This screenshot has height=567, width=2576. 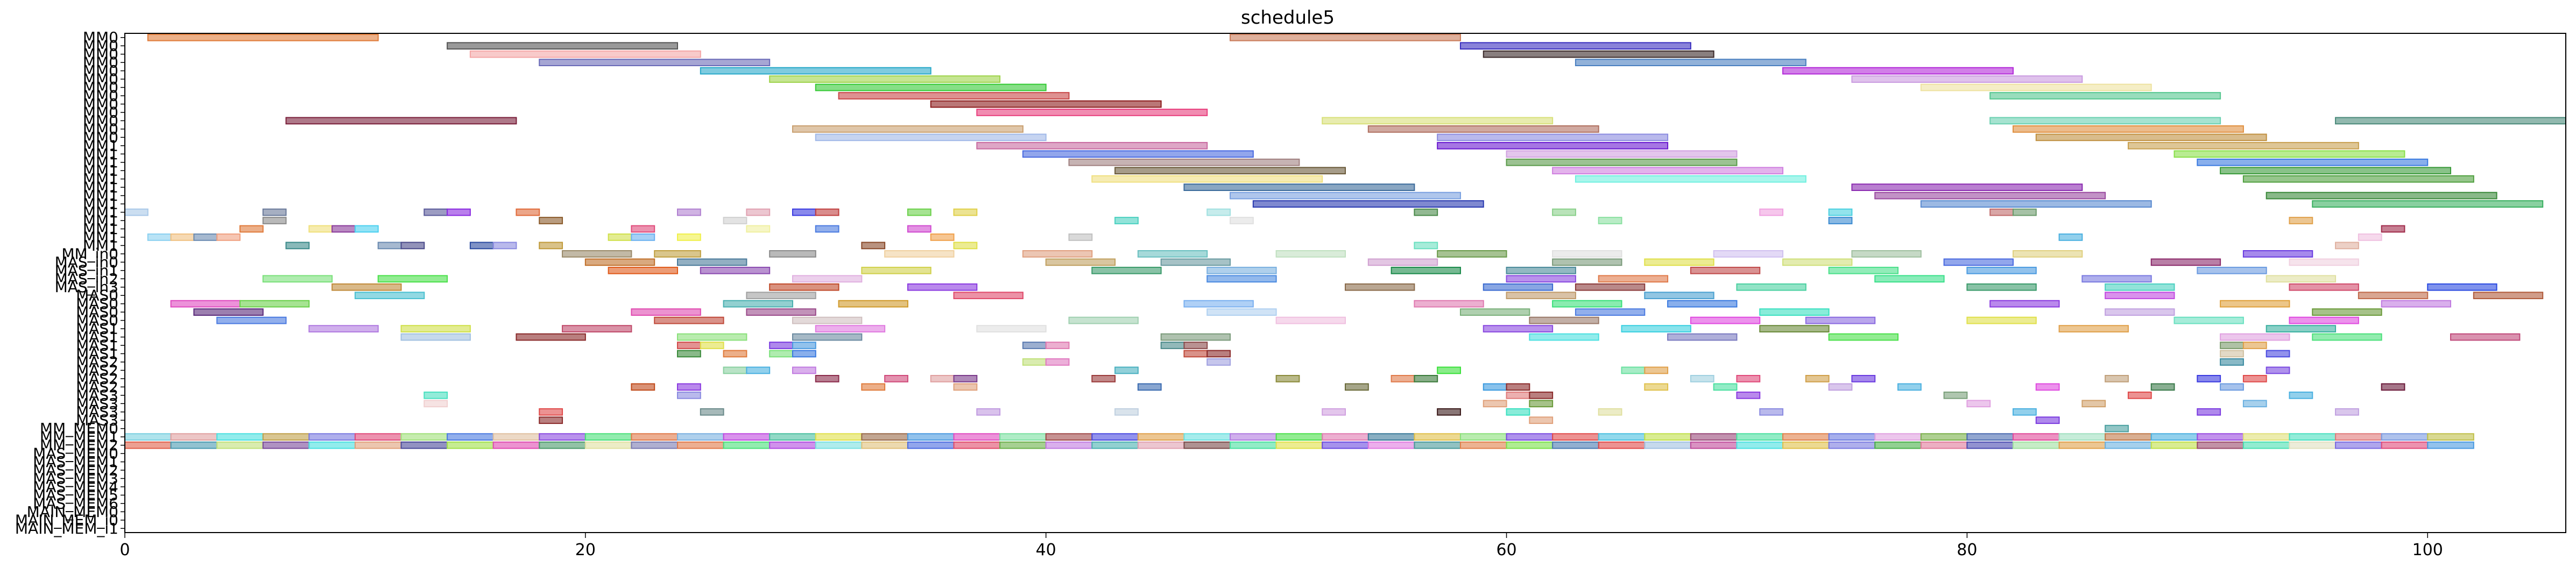 What do you see at coordinates (100, 245) in the screenshot?
I see `y-tick-label: MM1` at bounding box center [100, 245].